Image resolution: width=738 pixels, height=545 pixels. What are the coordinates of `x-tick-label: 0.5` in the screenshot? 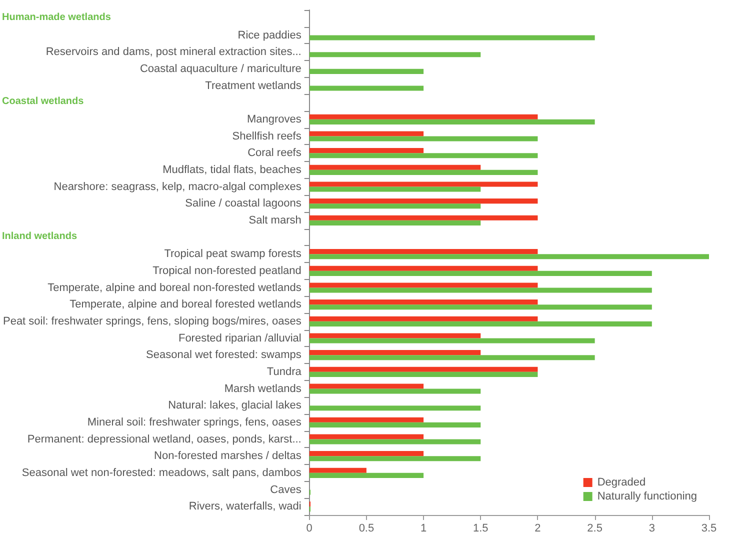 It's located at (366, 528).